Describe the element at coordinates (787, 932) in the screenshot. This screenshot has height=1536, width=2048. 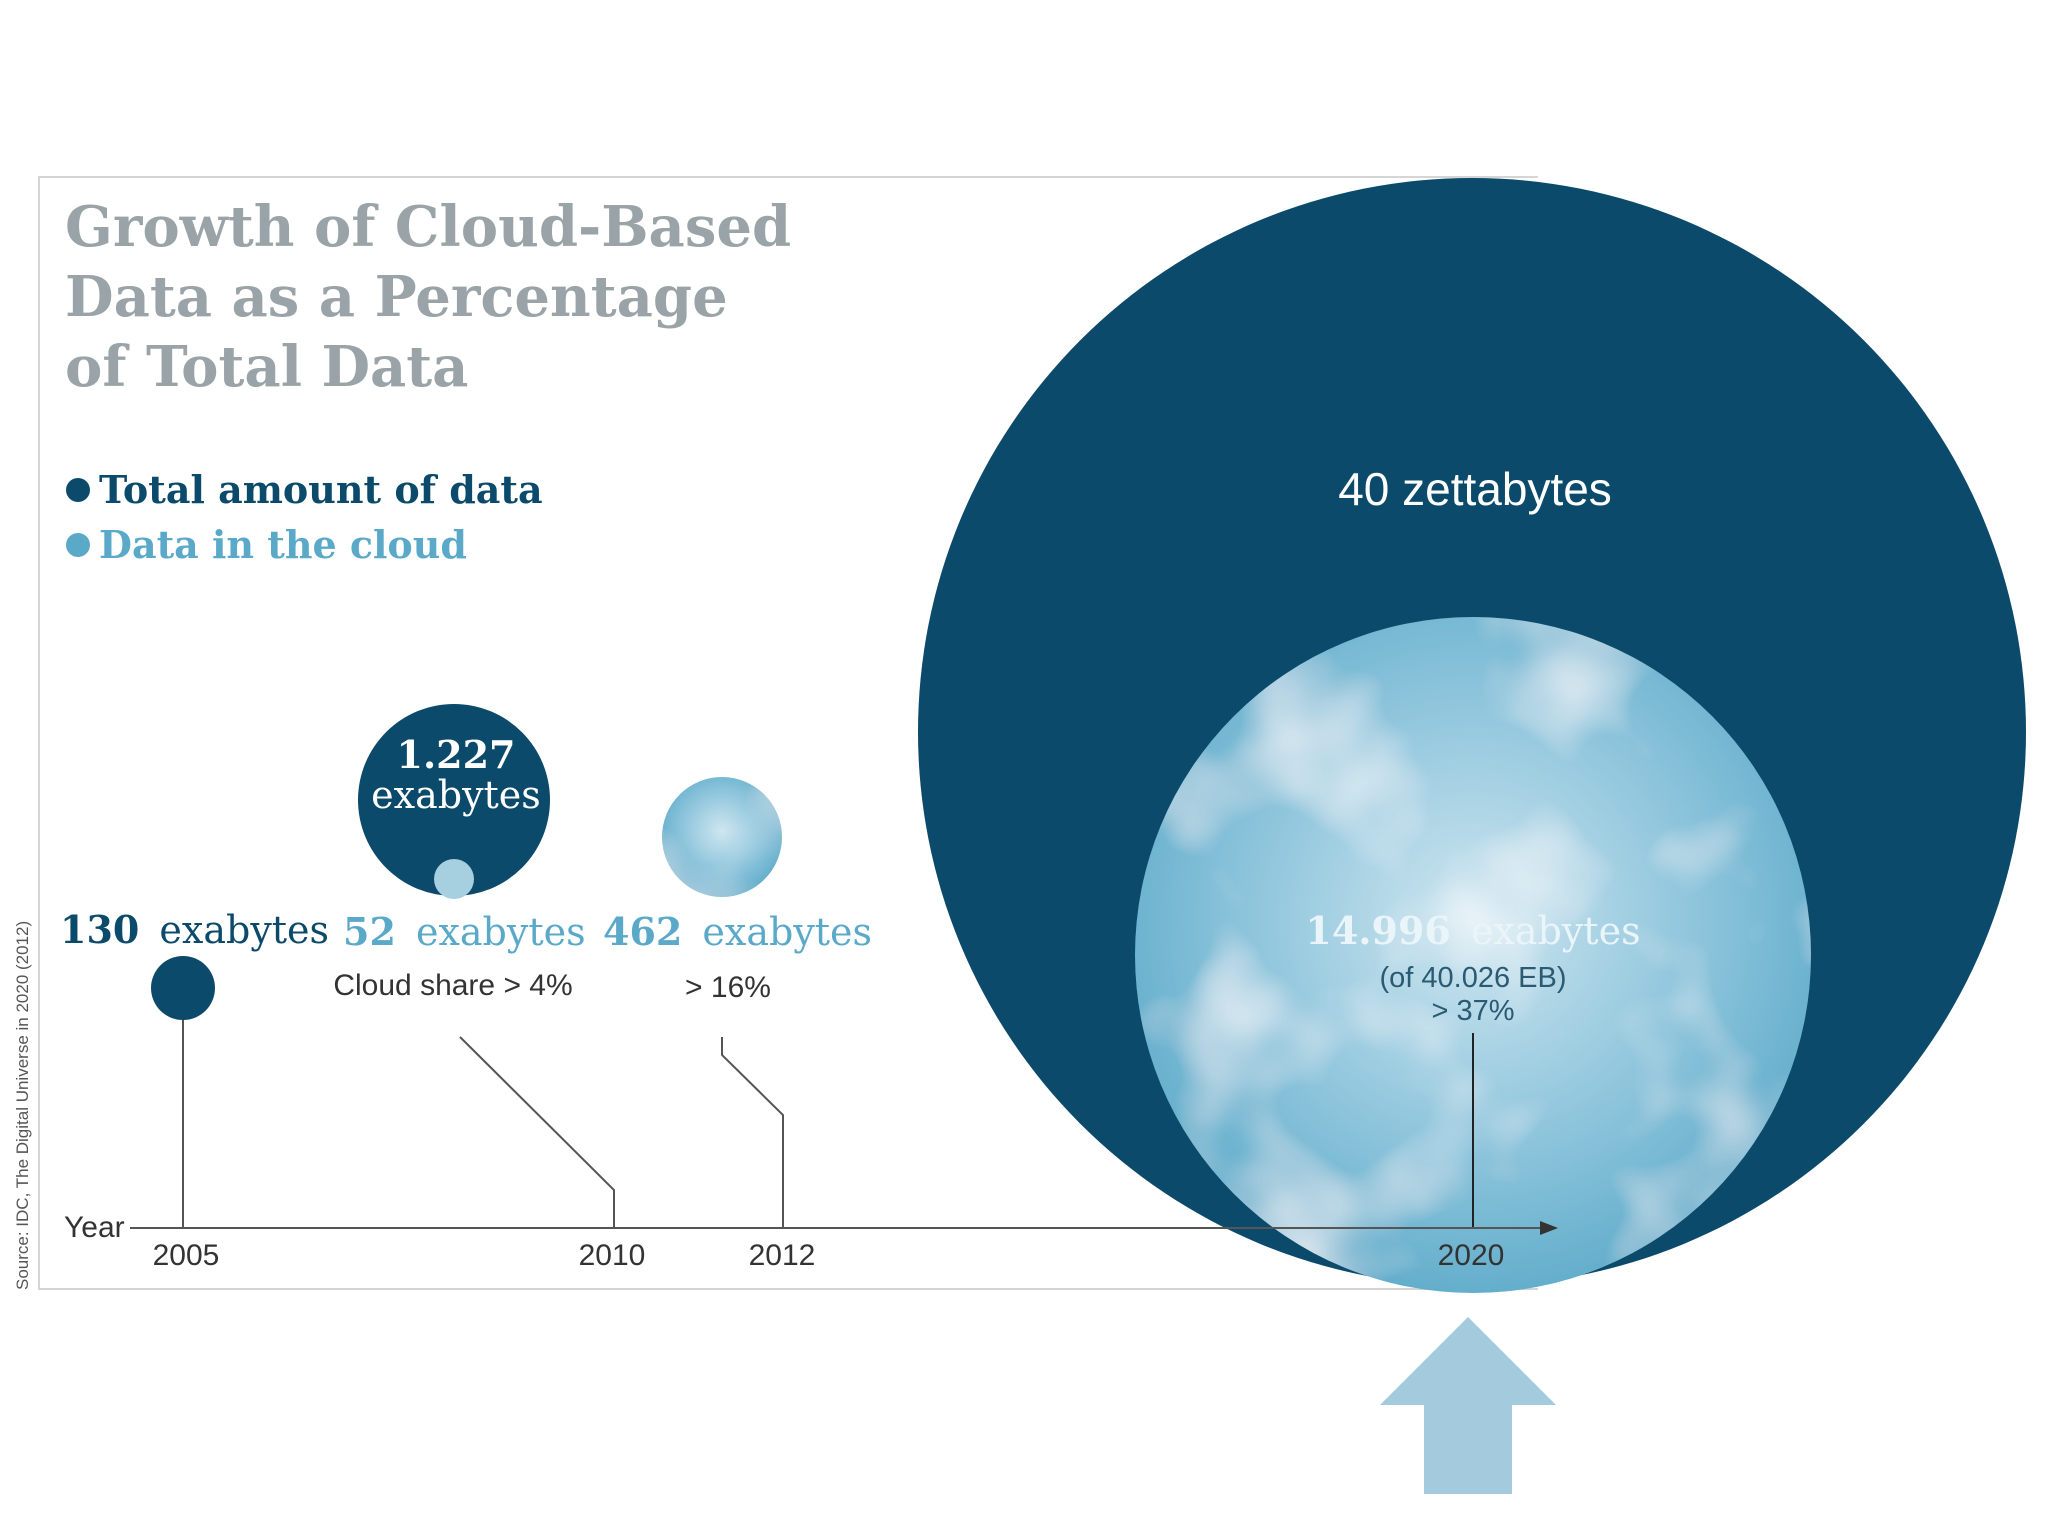
I see `label-2012-cloud-unit: exabytes` at that location.